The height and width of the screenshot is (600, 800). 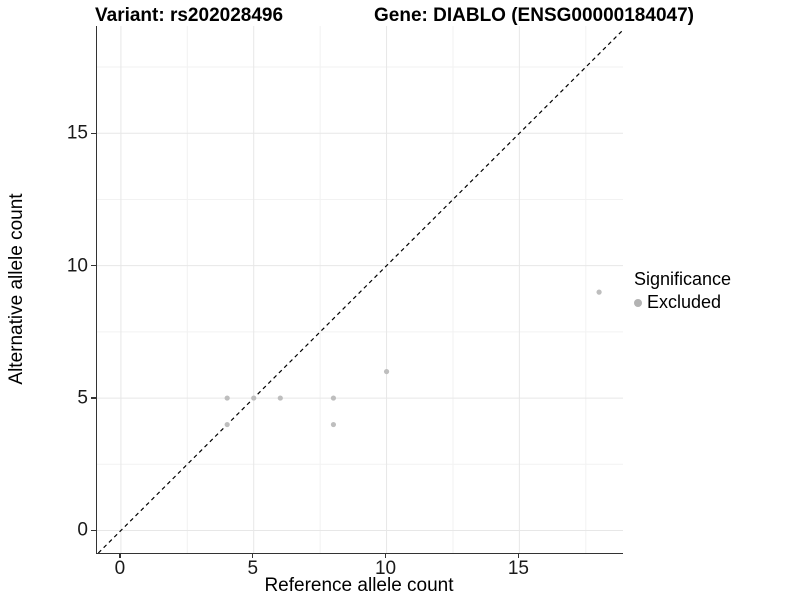 I want to click on gene-title: Gene: DIABLO (ENSG00000184047), so click(x=534, y=15).